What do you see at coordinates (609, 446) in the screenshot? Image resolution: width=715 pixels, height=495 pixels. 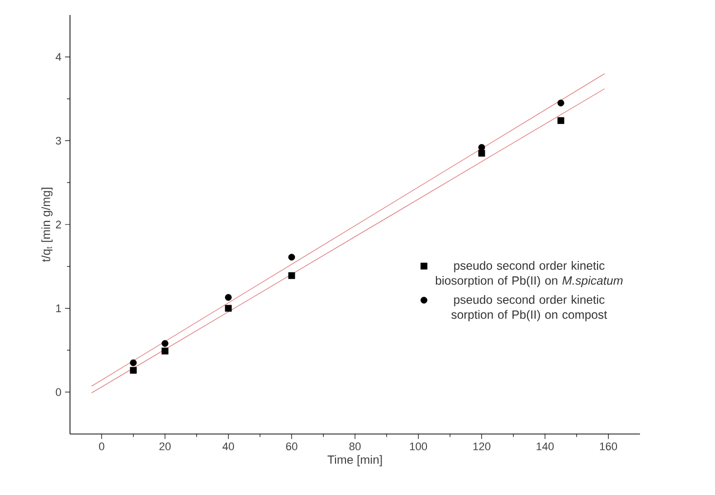 I see `x-tick-label: 160` at bounding box center [609, 446].